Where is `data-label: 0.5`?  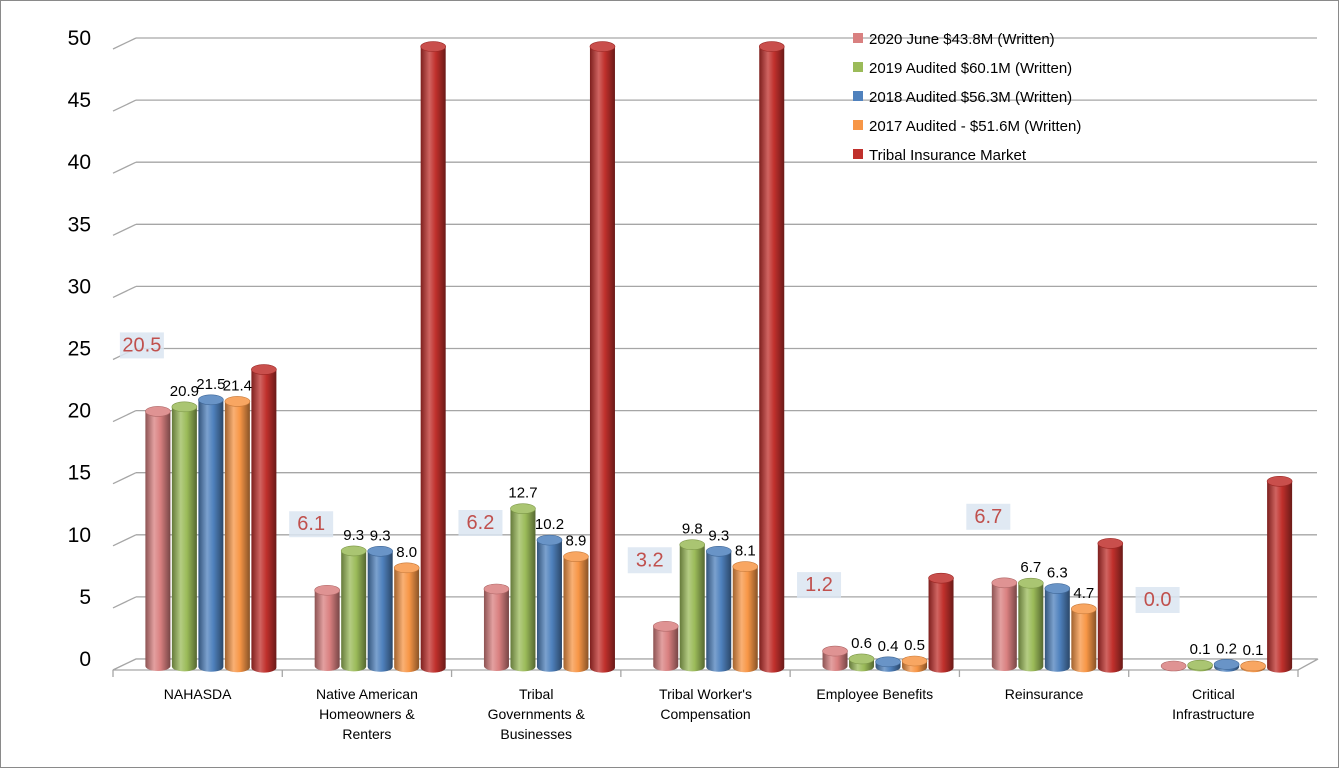 data-label: 0.5 is located at coordinates (914, 645).